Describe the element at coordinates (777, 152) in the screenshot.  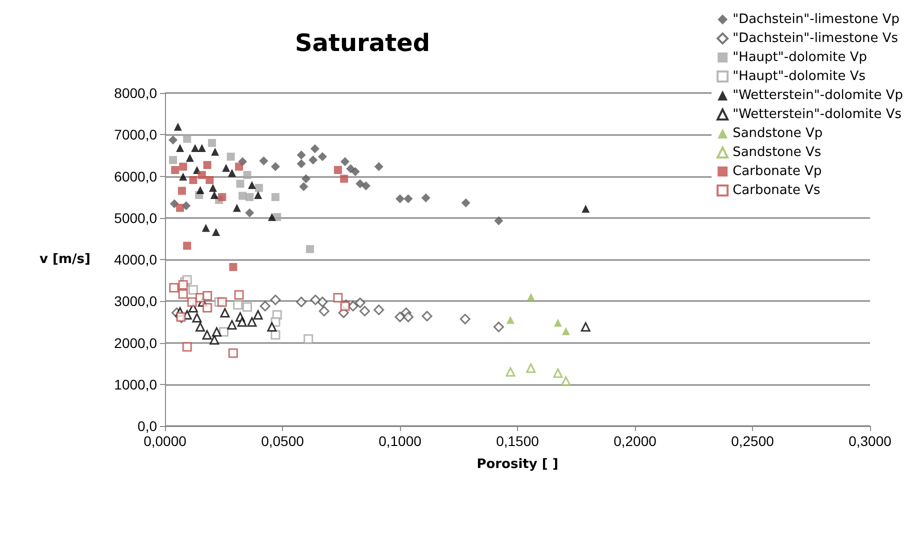
I see `legend-label: Sandstone Vs` at that location.